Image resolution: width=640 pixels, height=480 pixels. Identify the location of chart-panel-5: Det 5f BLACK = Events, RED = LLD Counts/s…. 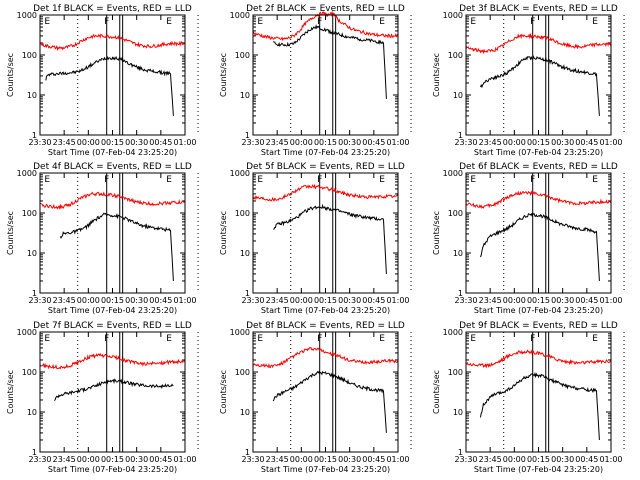
(315, 238).